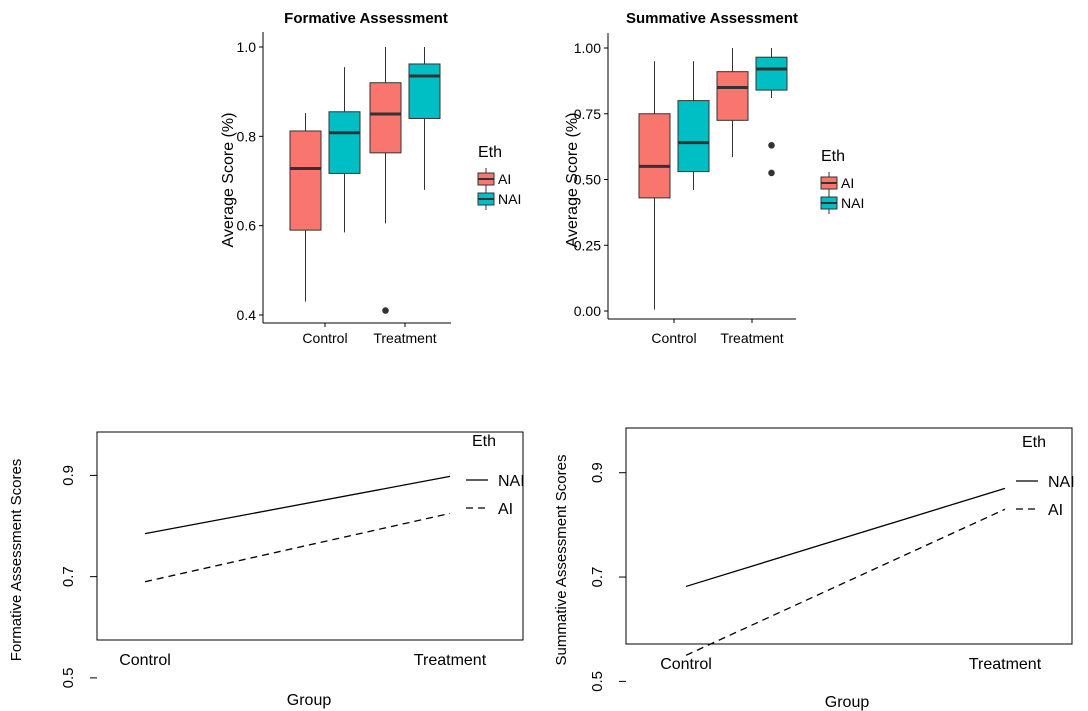 The height and width of the screenshot is (711, 1088). I want to click on y-tick-label: 1.0, so click(247, 47).